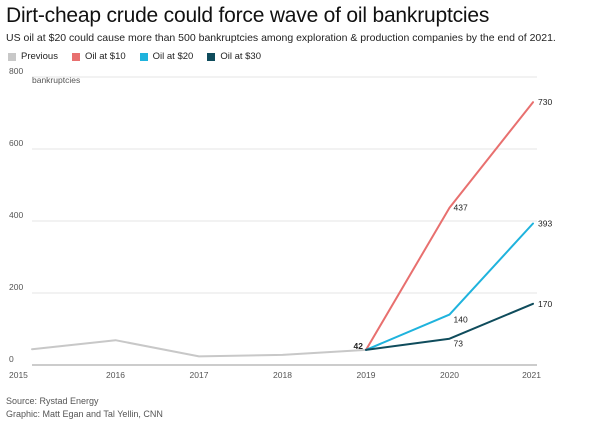 Image resolution: width=590 pixels, height=426 pixels. Describe the element at coordinates (16, 71) in the screenshot. I see `y-tick-label-800: 800` at that location.